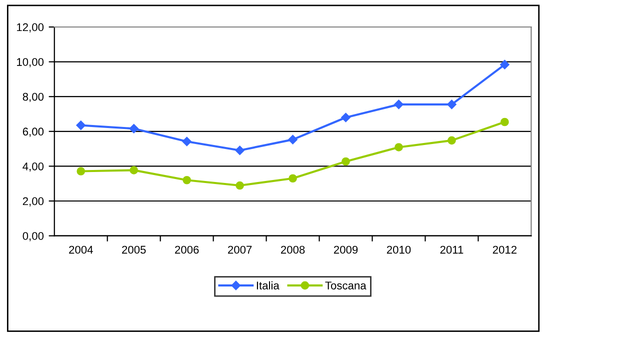  Describe the element at coordinates (187, 250) in the screenshot. I see `x-tick-label: 2006` at that location.